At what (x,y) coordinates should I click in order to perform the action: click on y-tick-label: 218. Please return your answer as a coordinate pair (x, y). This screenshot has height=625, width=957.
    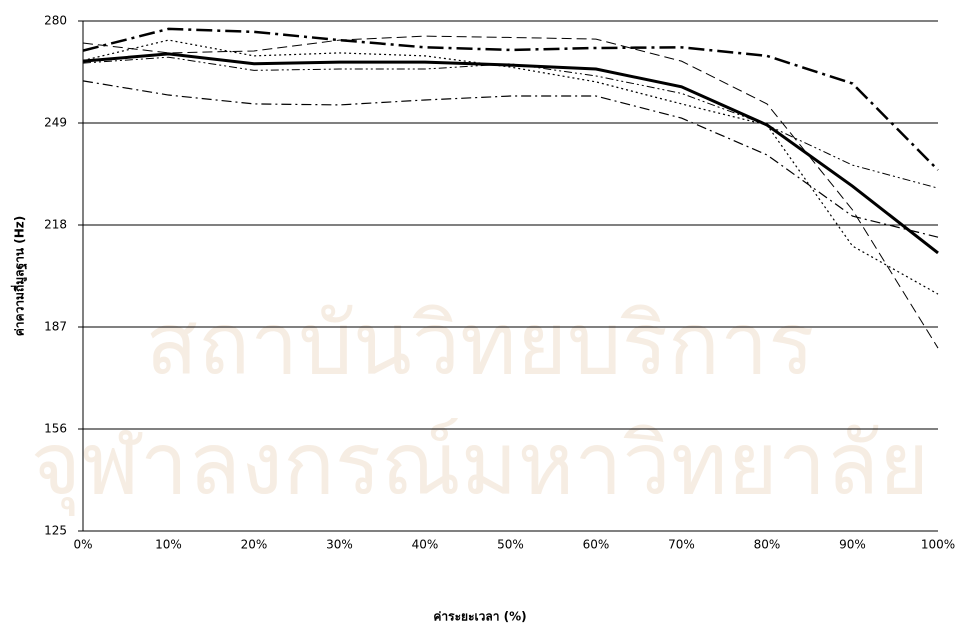
    Looking at the image, I should click on (55, 225).